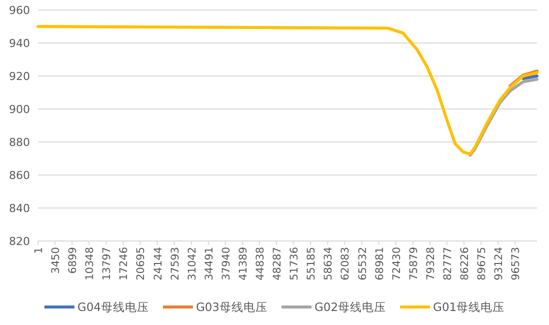 The image size is (549, 325). What do you see at coordinates (19, 142) in the screenshot?
I see `y-tick-label: 880` at bounding box center [19, 142].